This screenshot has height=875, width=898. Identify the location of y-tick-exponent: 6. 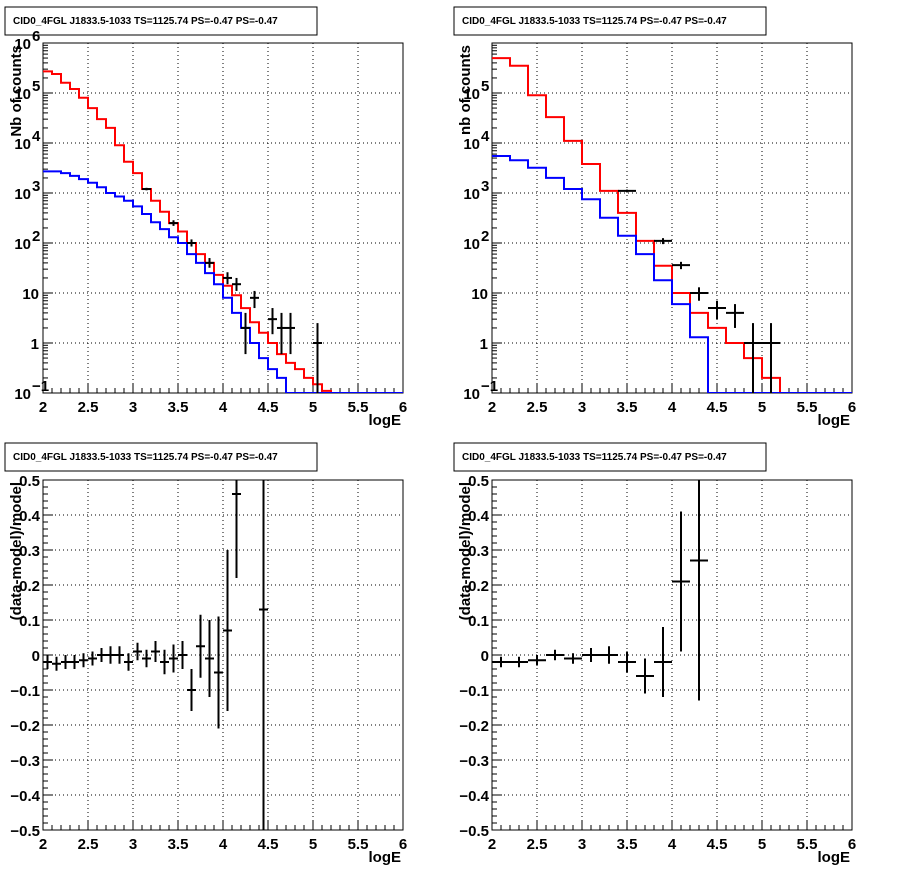
(36, 36).